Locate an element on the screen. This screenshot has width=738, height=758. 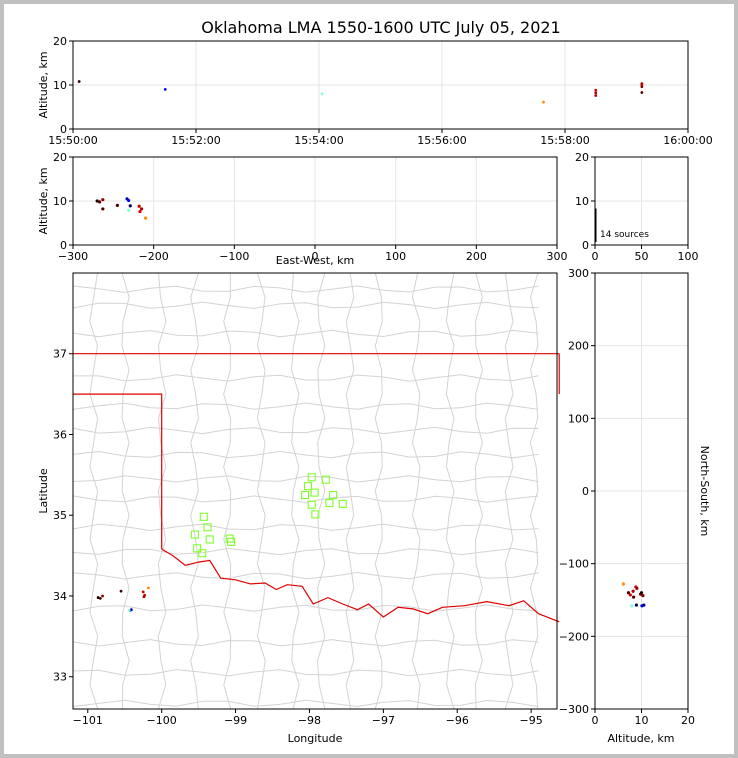
y-tick-label: 10 is located at coordinates (582, 201).